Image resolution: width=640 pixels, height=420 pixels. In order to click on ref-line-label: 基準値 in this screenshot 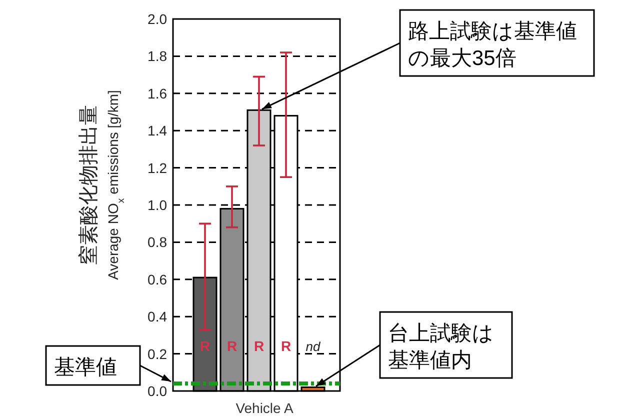, I will do `click(85, 367)`.